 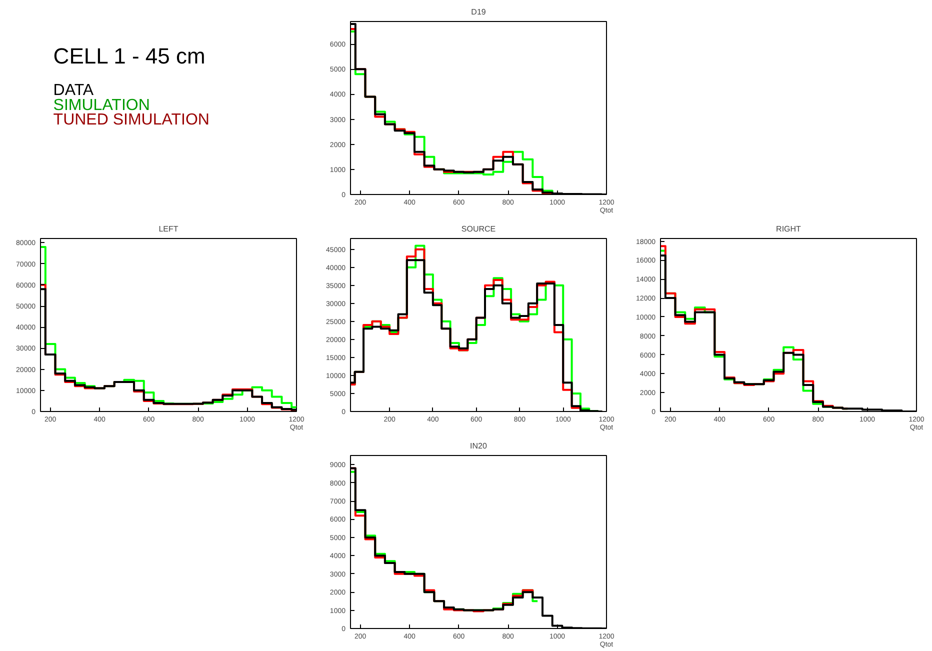 I want to click on text: CELL 1 - 45 cm, so click(x=129, y=56).